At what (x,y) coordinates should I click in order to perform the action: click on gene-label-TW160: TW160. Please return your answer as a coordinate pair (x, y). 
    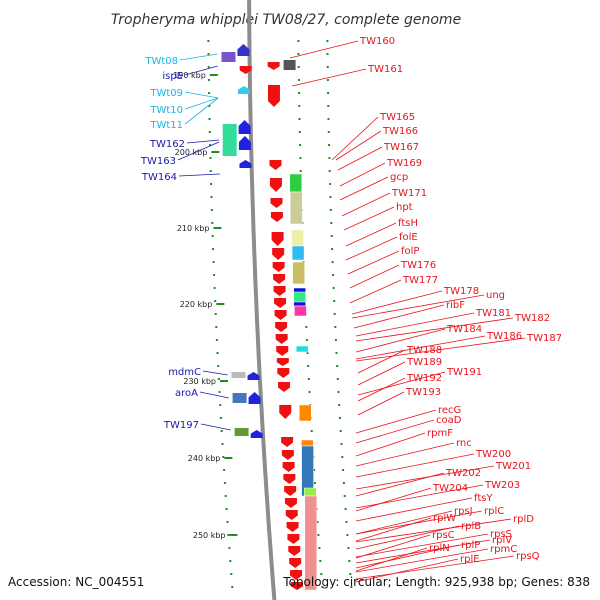
    Looking at the image, I should click on (377, 41).